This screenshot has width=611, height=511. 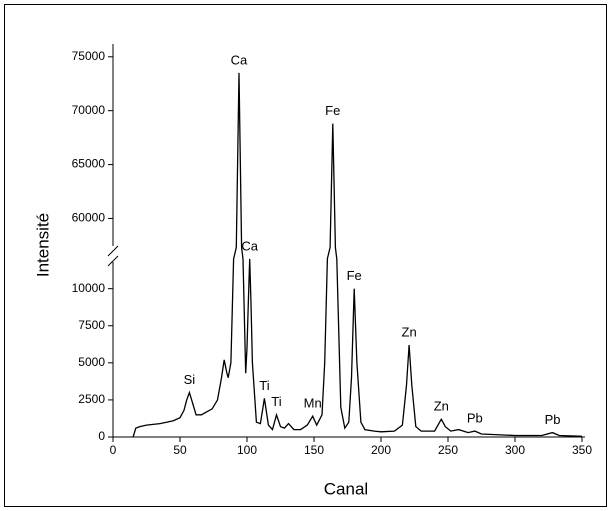 What do you see at coordinates (89, 218) in the screenshot?
I see `y-tick-label: 60000` at bounding box center [89, 218].